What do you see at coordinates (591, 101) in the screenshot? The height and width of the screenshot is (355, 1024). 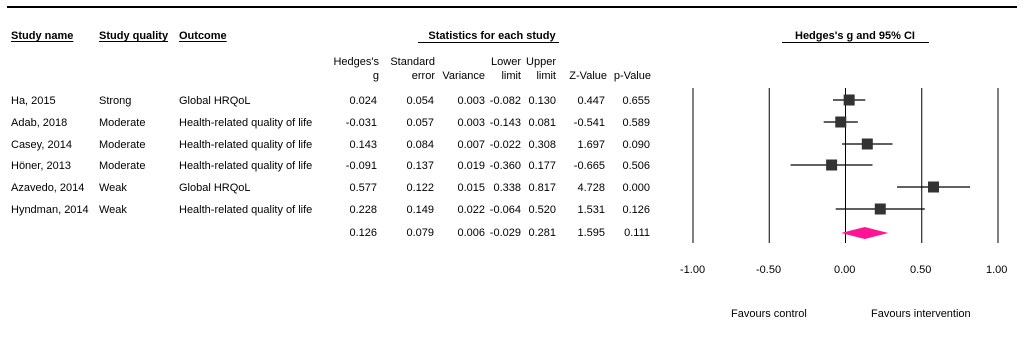 I see `cell-z-value: 0.447` at bounding box center [591, 101].